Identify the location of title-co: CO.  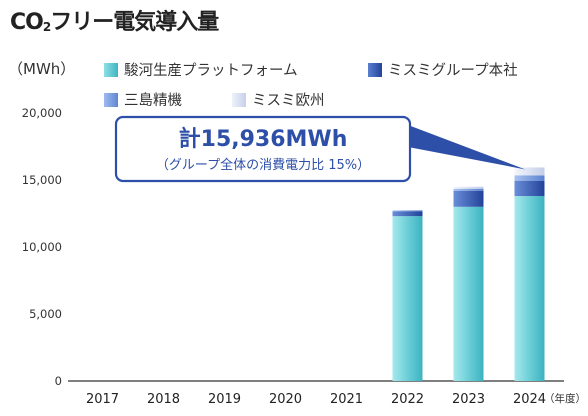
(27, 22).